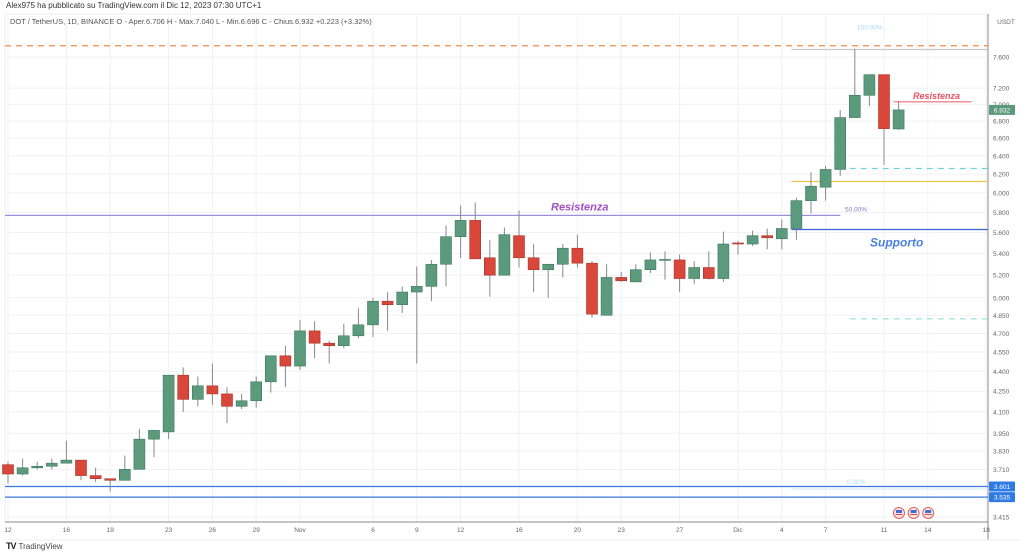  I want to click on resistenza-recent-label: Resistenza, so click(936, 96).